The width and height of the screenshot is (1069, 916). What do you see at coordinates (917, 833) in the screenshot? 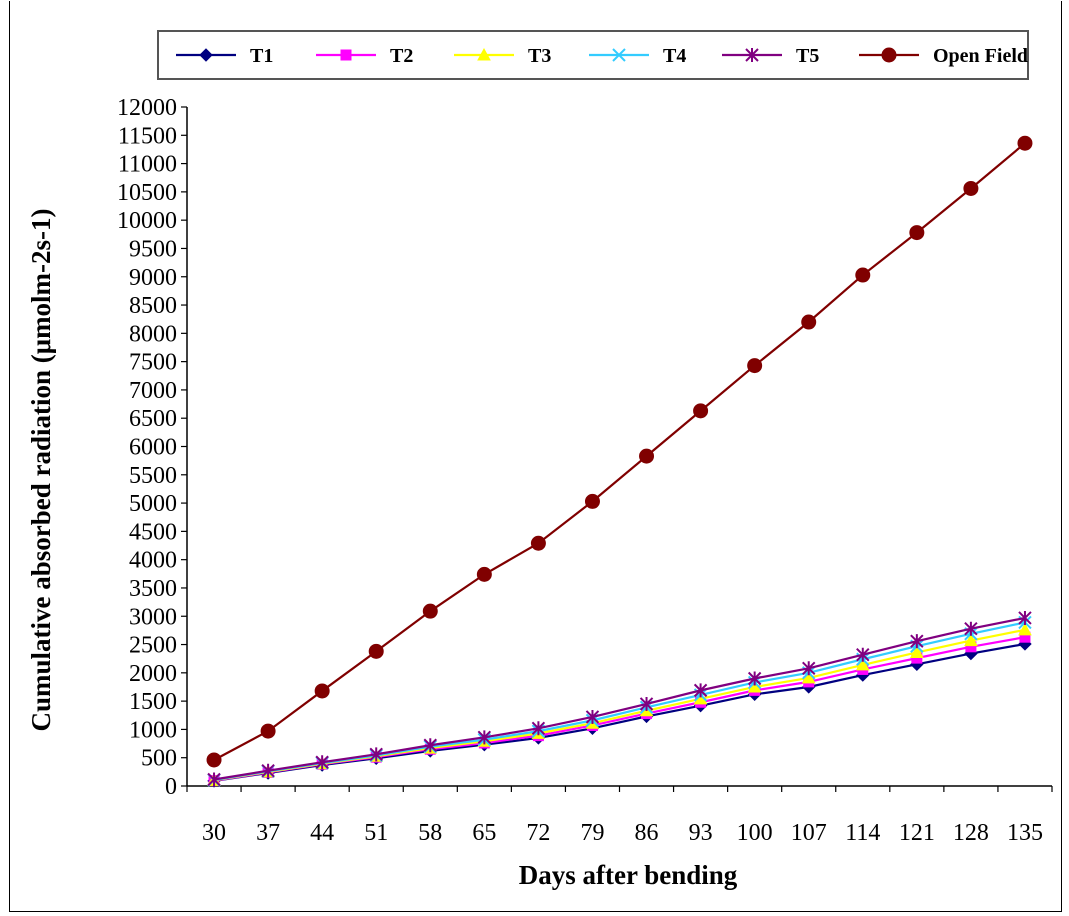
I see `x-tick-label: 121` at bounding box center [917, 833].